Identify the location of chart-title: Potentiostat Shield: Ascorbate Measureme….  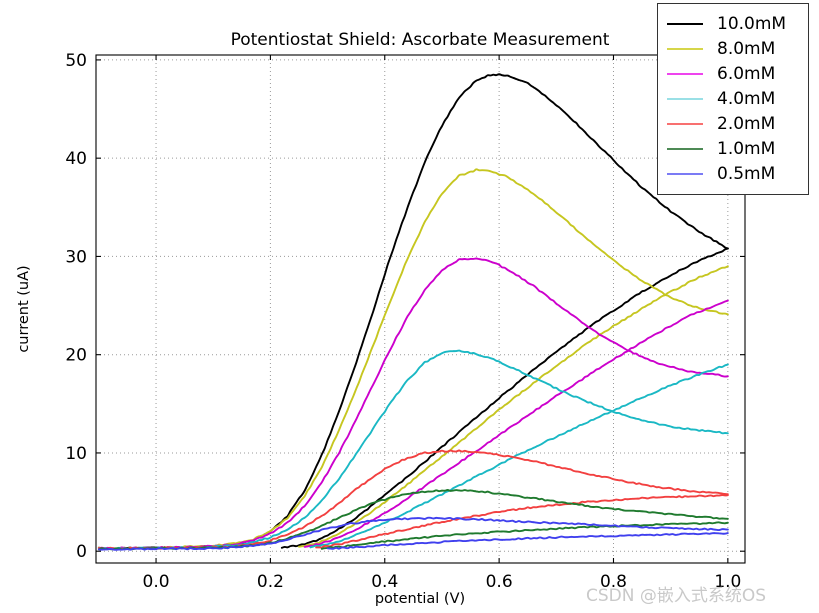
(420, 40).